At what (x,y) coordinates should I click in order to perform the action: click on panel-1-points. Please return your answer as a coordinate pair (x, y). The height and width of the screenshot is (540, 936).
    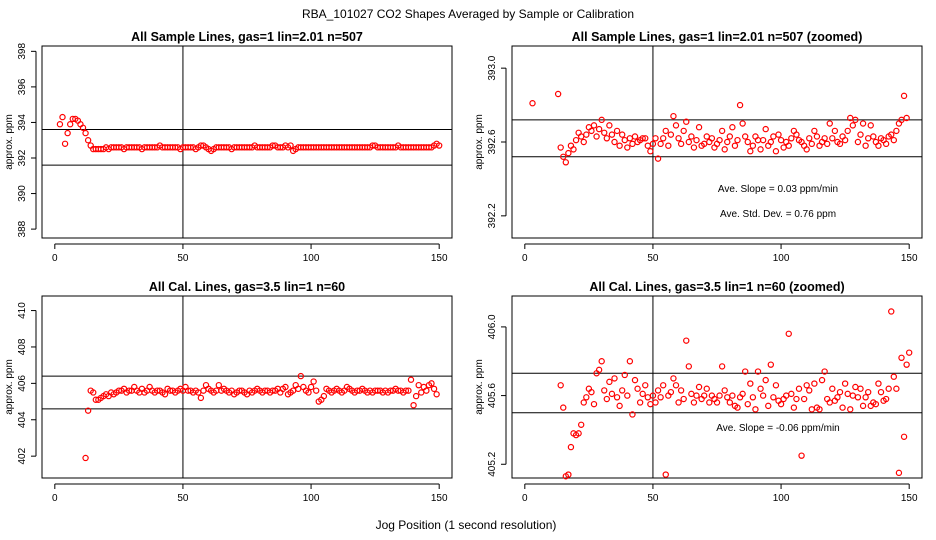
    Looking at the image, I should click on (719, 128).